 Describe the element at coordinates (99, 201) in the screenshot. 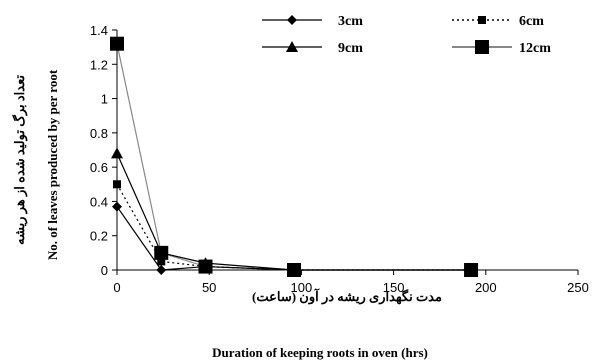

I see `y-tick-label: 0.4` at that location.